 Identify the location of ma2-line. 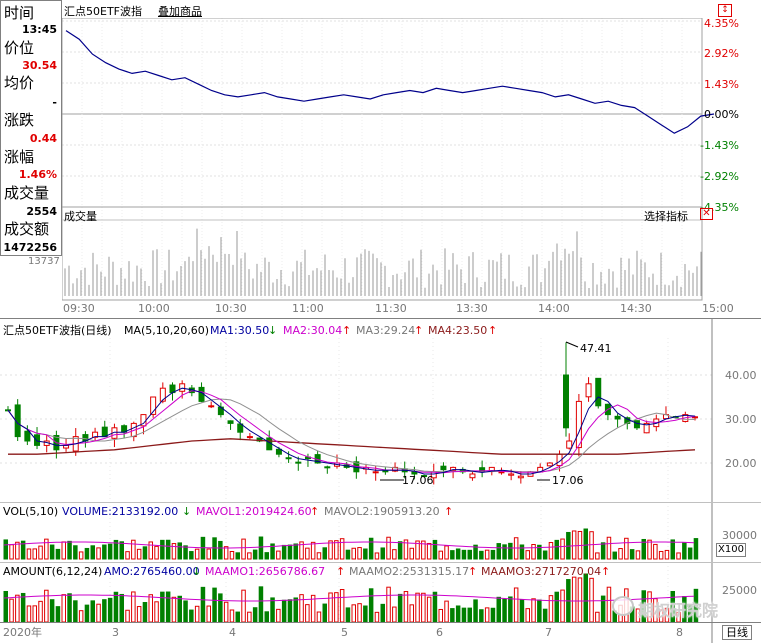
(351, 432).